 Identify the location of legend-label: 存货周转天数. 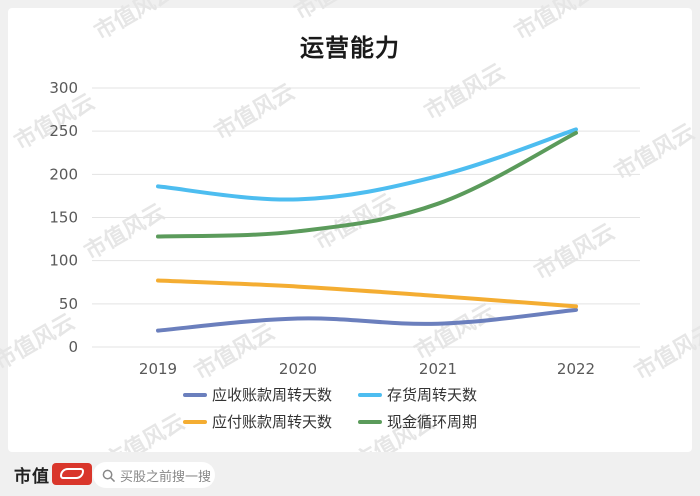
(432, 395).